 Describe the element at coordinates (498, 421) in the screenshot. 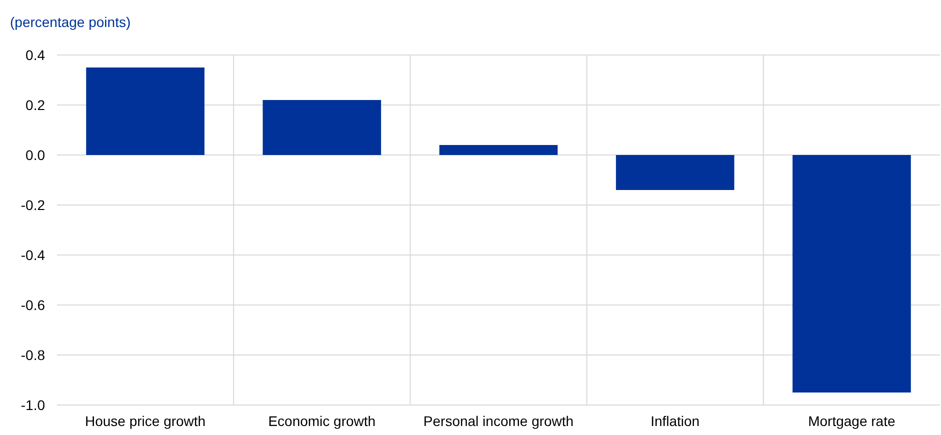

I see `x-tick-label: Personal income growth` at that location.